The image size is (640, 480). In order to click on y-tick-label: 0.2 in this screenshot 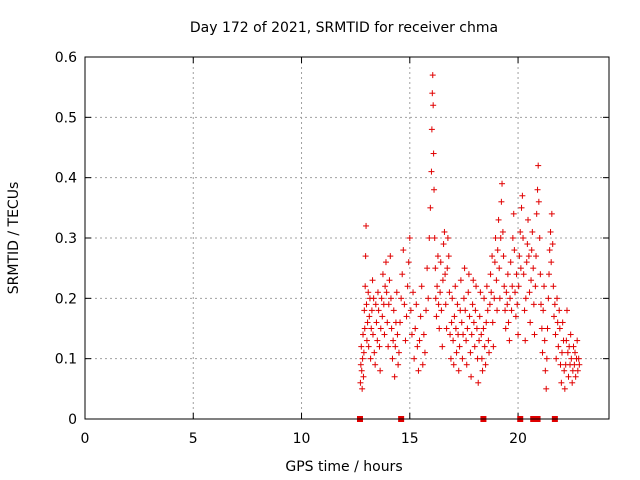, I will do `click(66, 299)`.